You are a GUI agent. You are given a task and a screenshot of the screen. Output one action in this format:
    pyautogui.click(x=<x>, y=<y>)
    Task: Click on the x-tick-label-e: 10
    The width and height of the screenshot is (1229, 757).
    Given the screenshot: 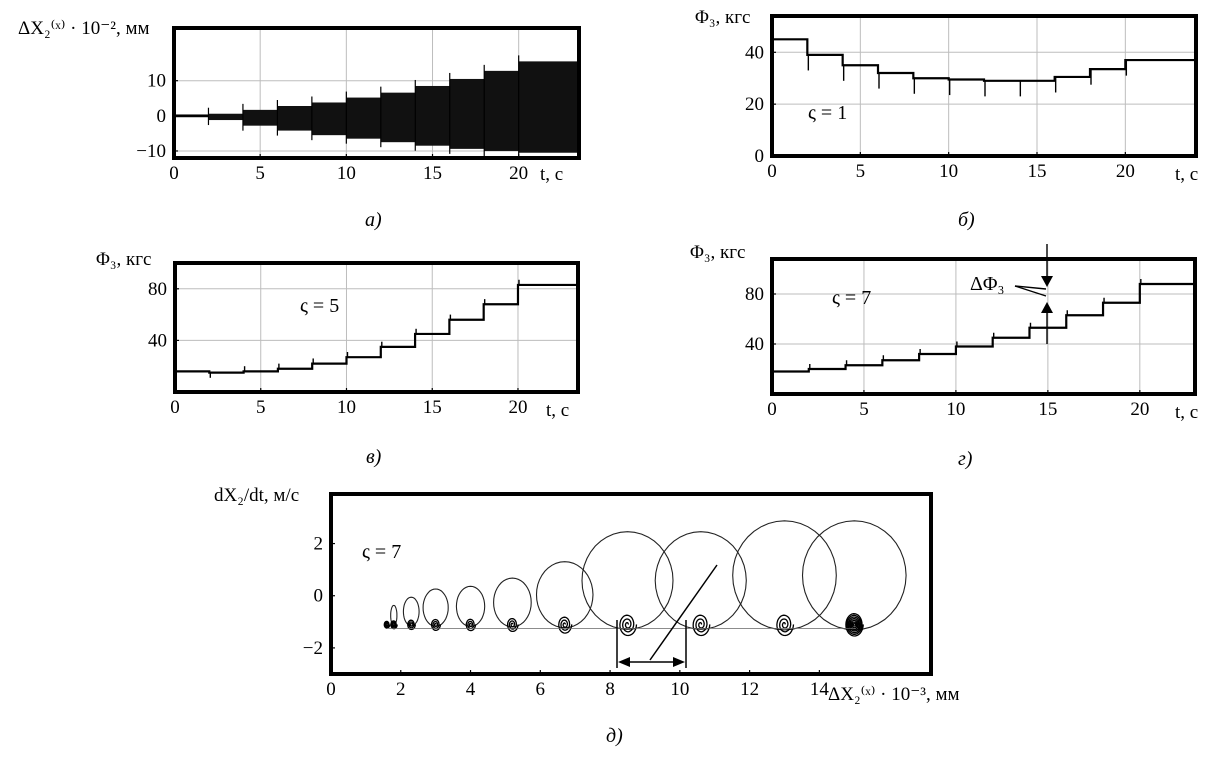 What is the action you would take?
    pyautogui.click(x=679, y=689)
    